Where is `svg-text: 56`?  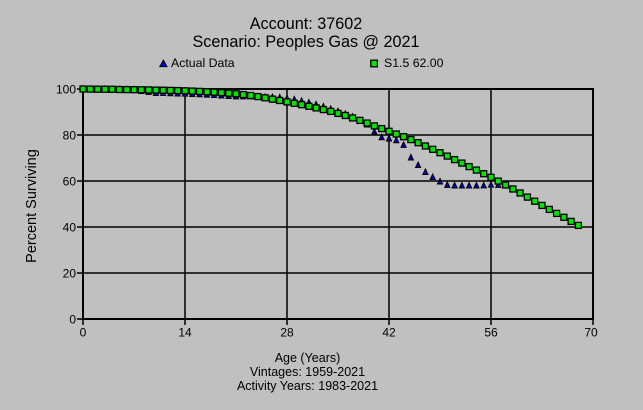 svg-text: 56 is located at coordinates (491, 333).